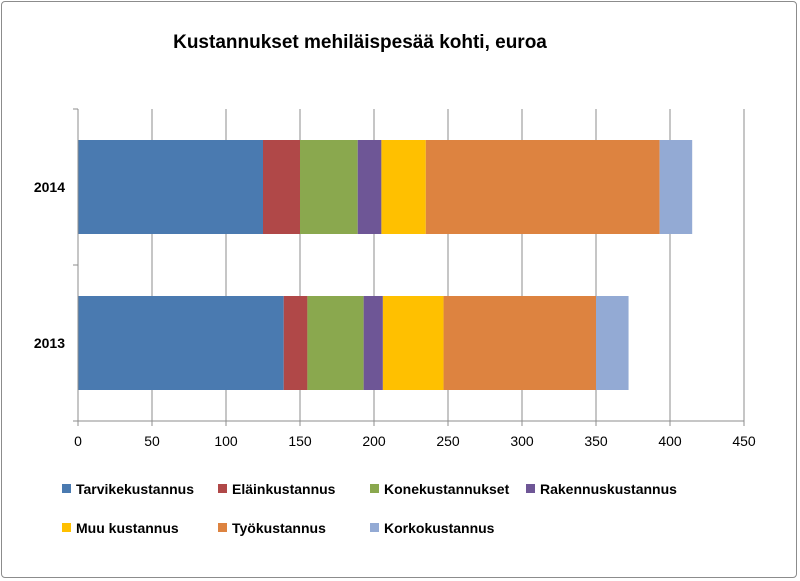 This screenshot has height=581, width=800. What do you see at coordinates (596, 441) in the screenshot?
I see `x-tick-label: 350` at bounding box center [596, 441].